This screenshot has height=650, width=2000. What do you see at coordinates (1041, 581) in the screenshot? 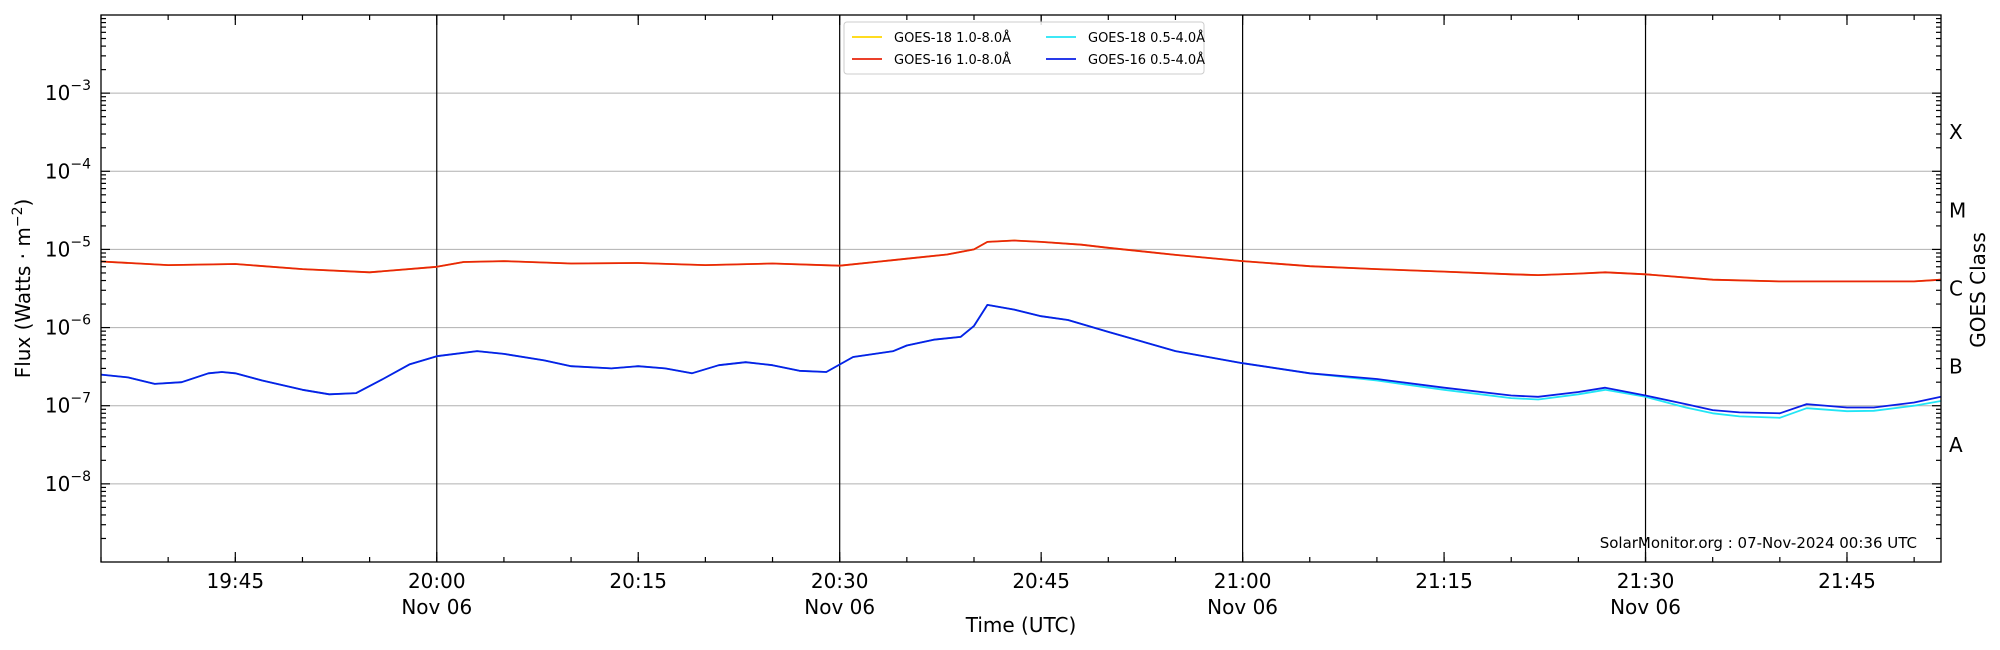
I see `x-tick-label: 20:45` at bounding box center [1041, 581].